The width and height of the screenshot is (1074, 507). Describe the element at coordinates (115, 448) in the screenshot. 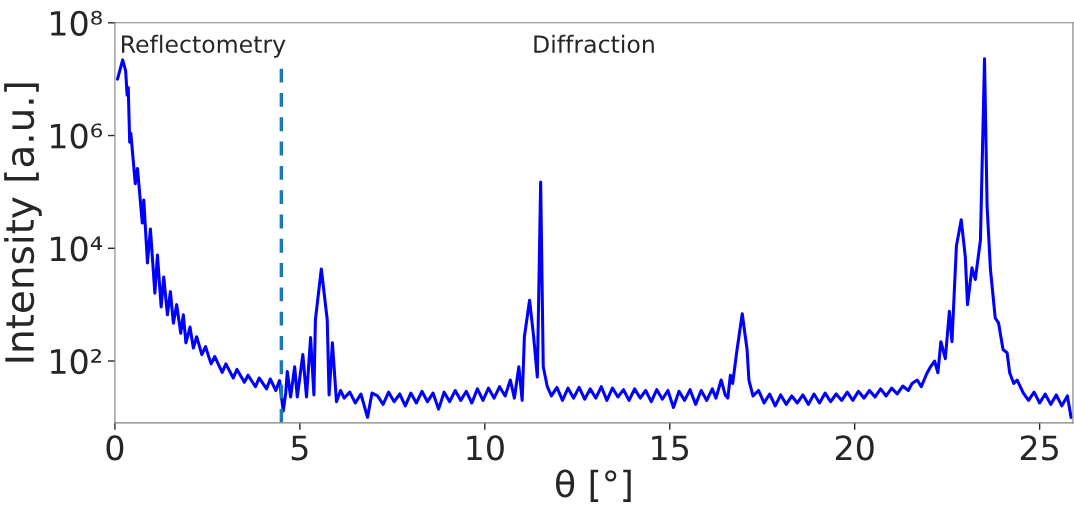

I see `x-tick-label: 0` at that location.